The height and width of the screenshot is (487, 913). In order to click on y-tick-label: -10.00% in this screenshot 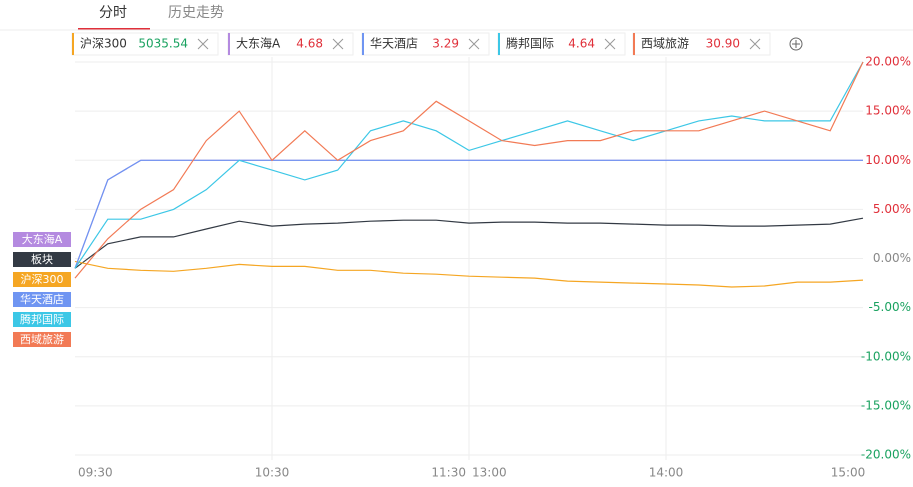, I will do `click(886, 356)`.